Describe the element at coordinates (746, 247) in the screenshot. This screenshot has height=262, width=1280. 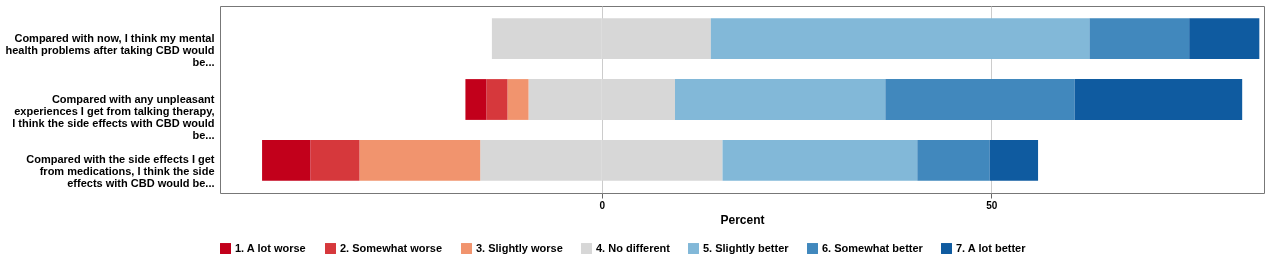
I see `legend-label: 5. Slightly better` at that location.